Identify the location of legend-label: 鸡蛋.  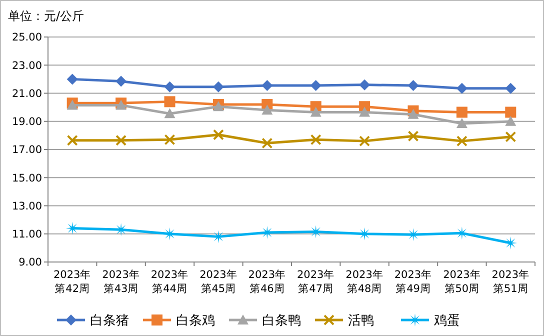
(446, 321).